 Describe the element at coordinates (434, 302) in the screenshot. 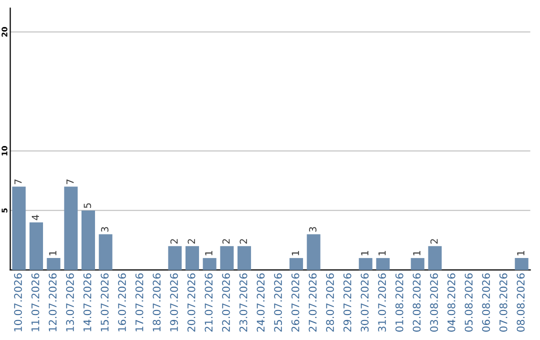

I see `x-tick-label: 03.08.2026` at that location.